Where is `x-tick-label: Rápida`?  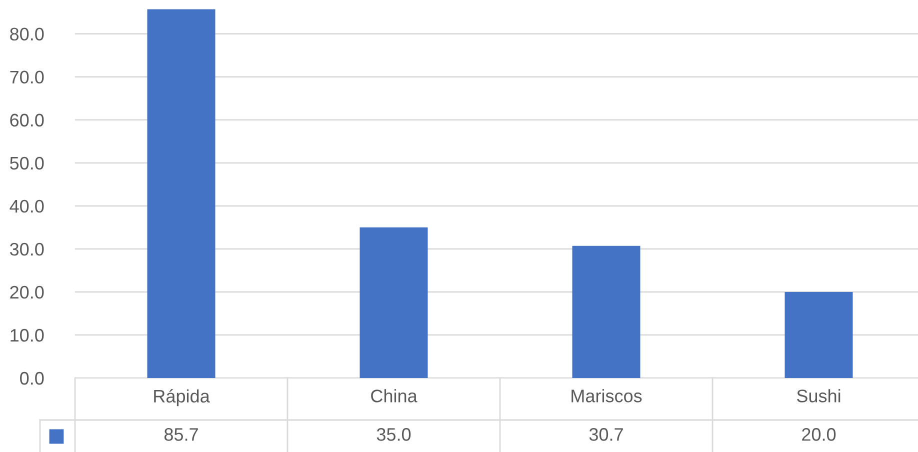
x-tick-label: Rápida is located at coordinates (182, 397).